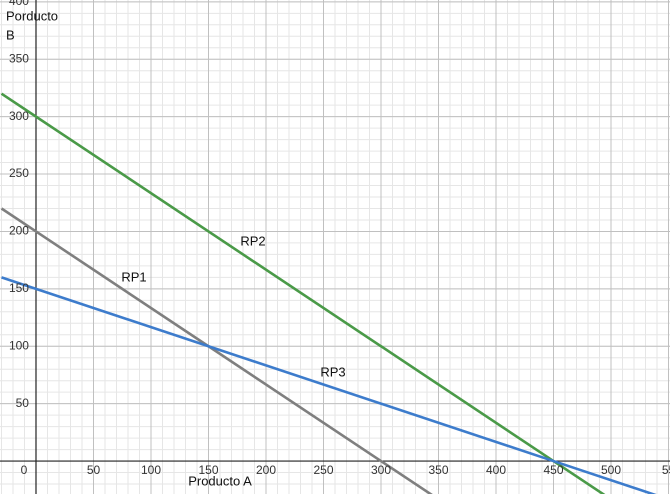 This screenshot has width=670, height=494. What do you see at coordinates (23, 403) in the screenshot?
I see `y-tick-label: 50` at bounding box center [23, 403].